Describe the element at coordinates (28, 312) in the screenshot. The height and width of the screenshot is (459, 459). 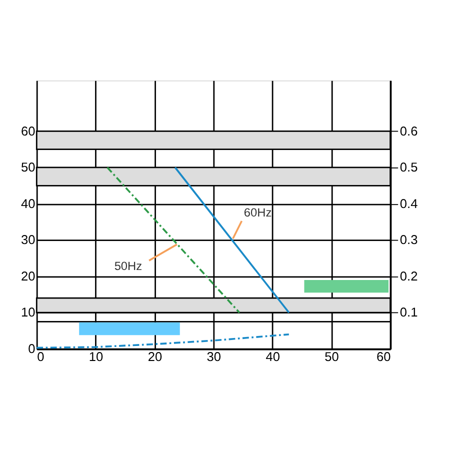
I see `y-tick-label: 10` at that location.